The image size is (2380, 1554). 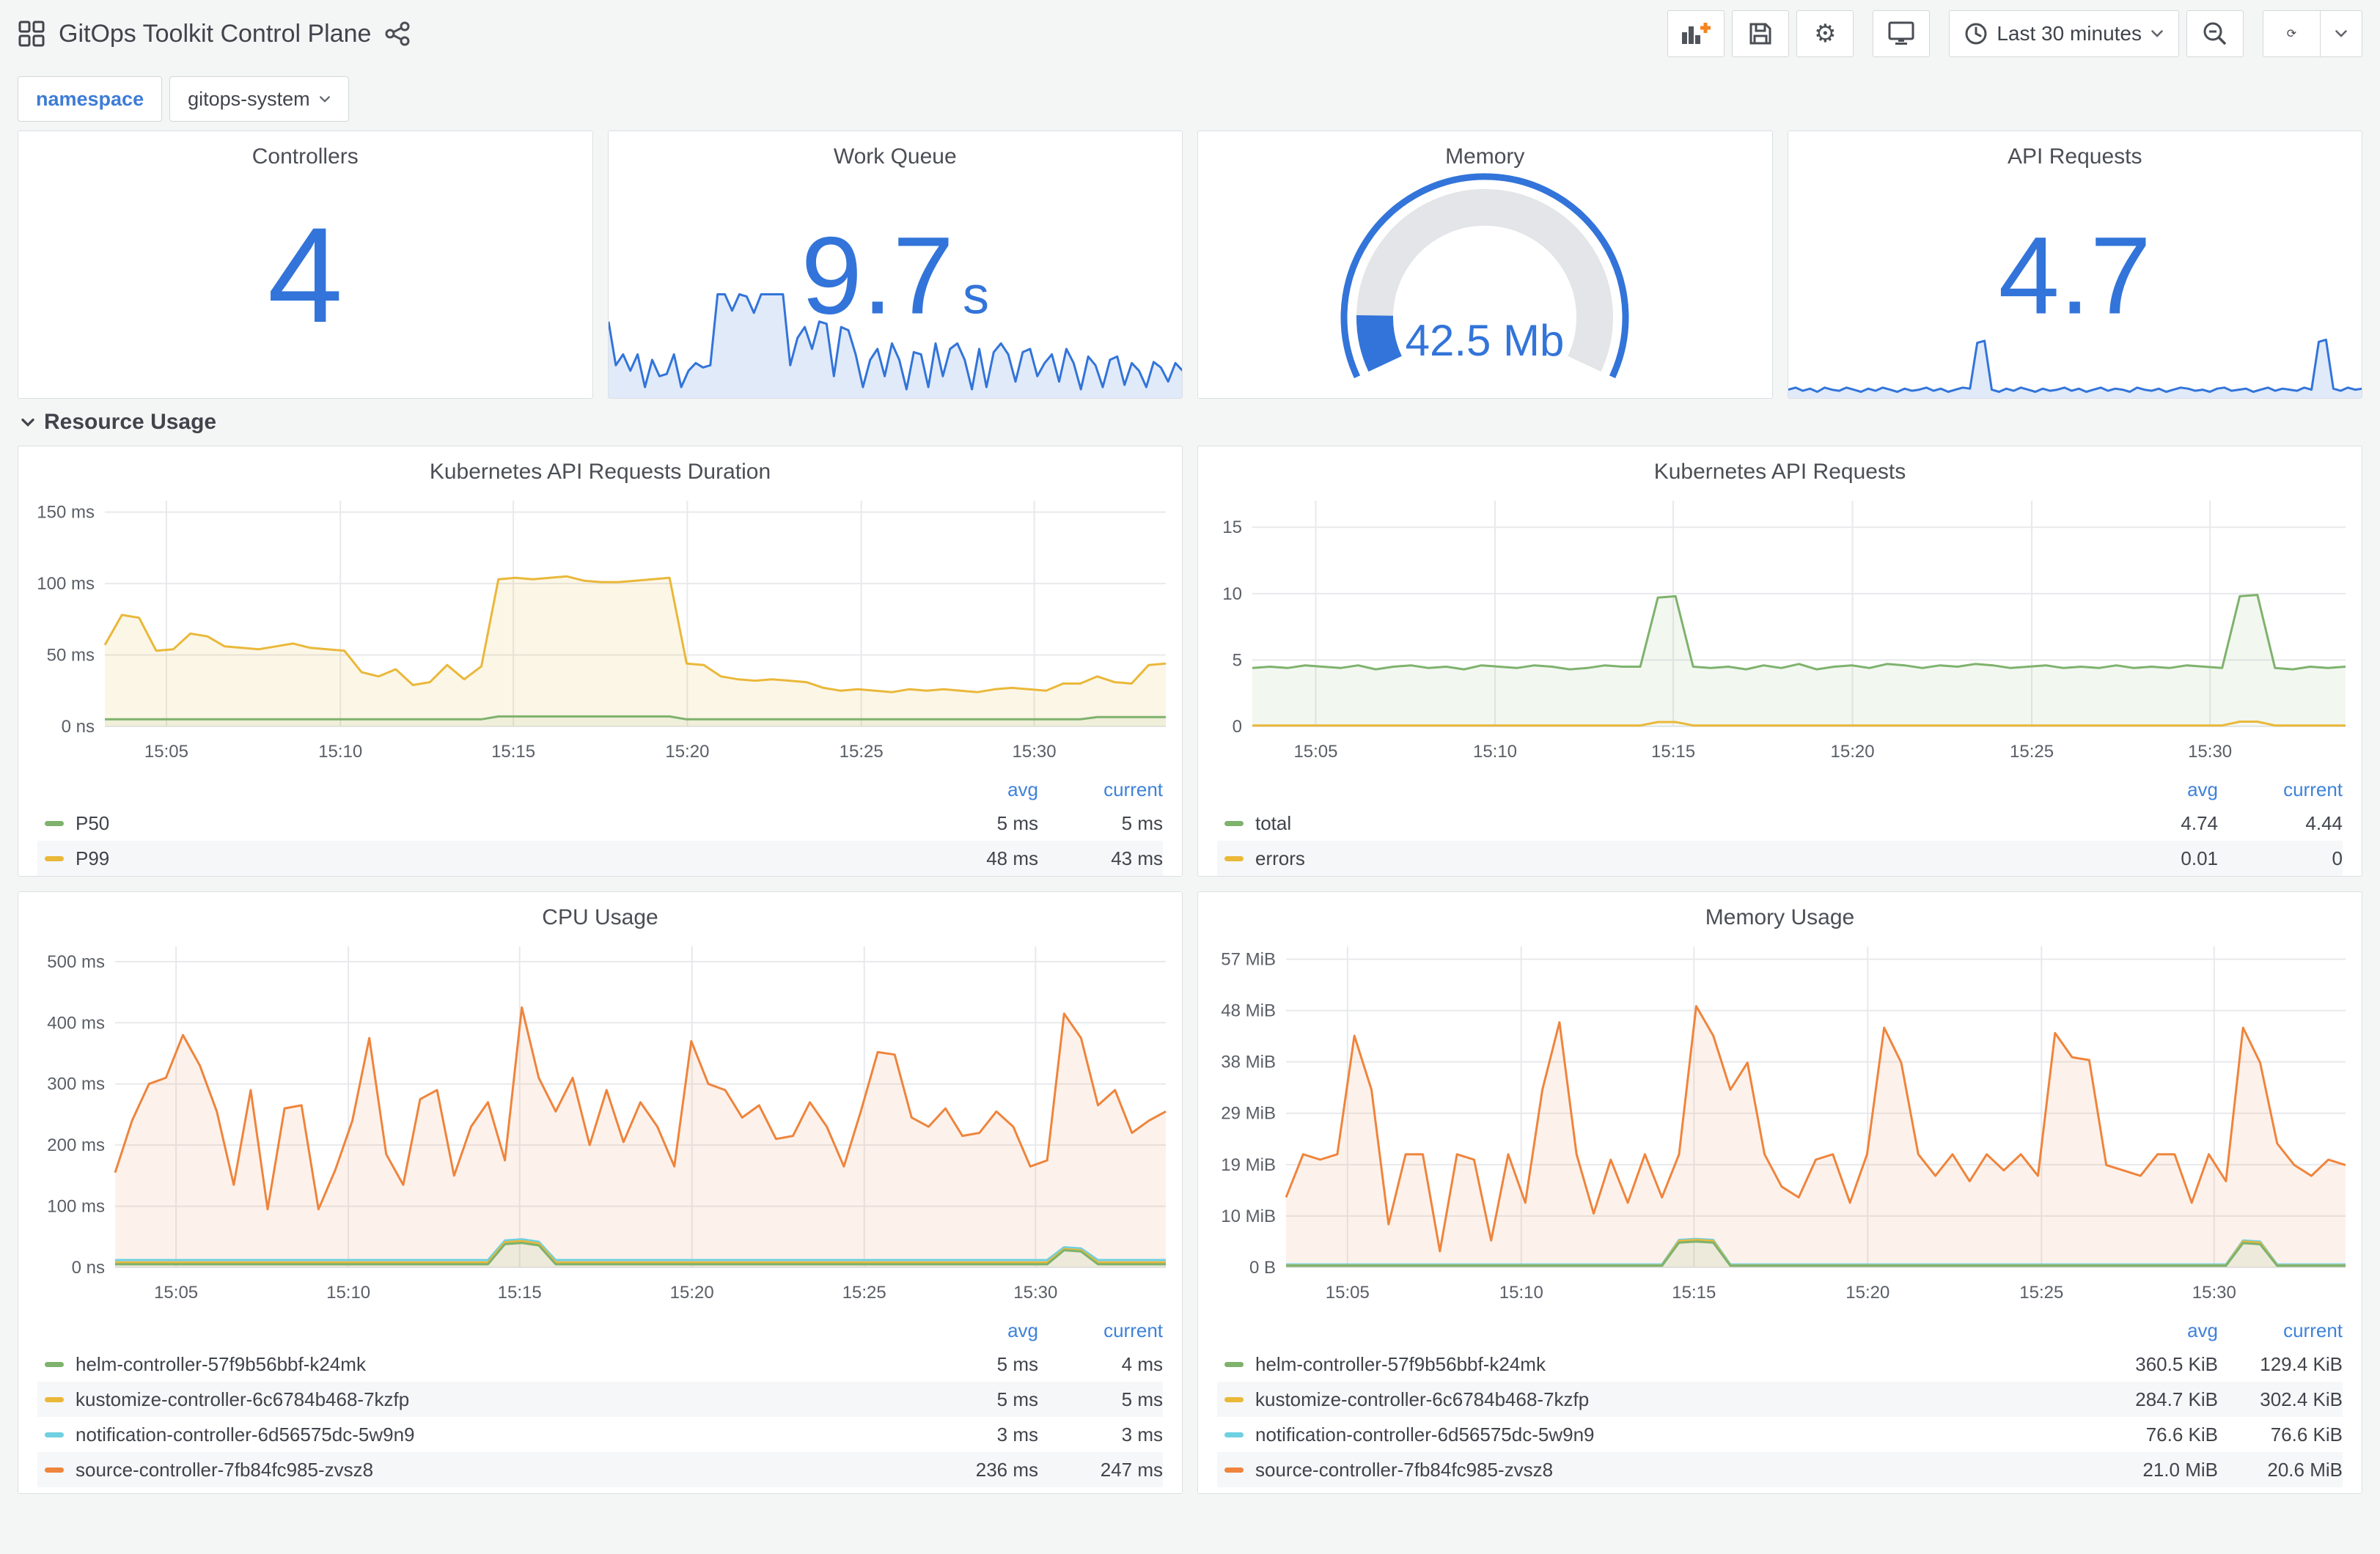 I want to click on time-range-label: Last 30 minutes, so click(x=2070, y=33).